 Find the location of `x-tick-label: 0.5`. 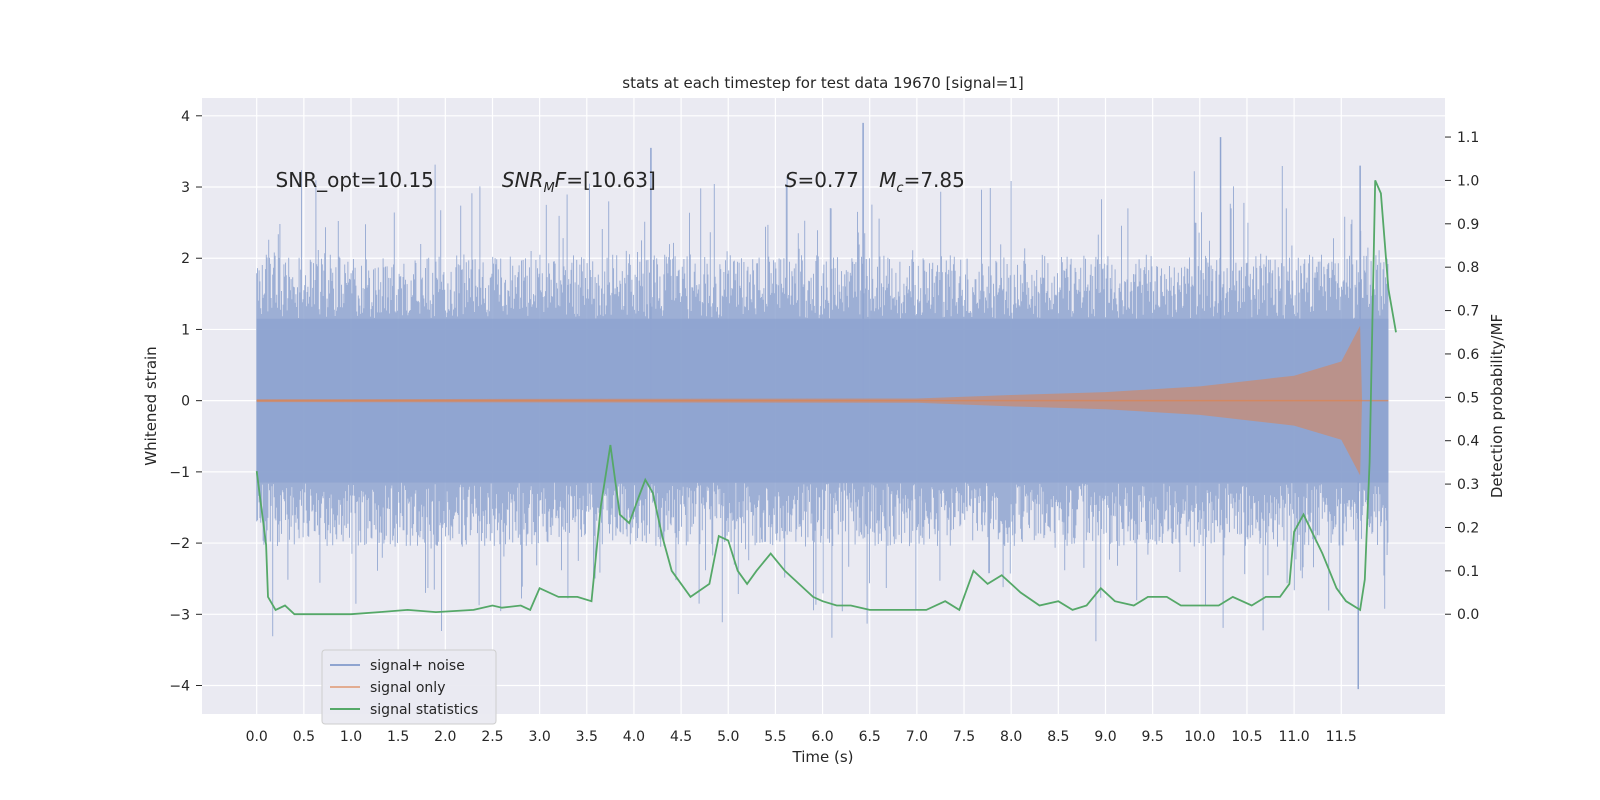

x-tick-label: 0.5 is located at coordinates (304, 737).